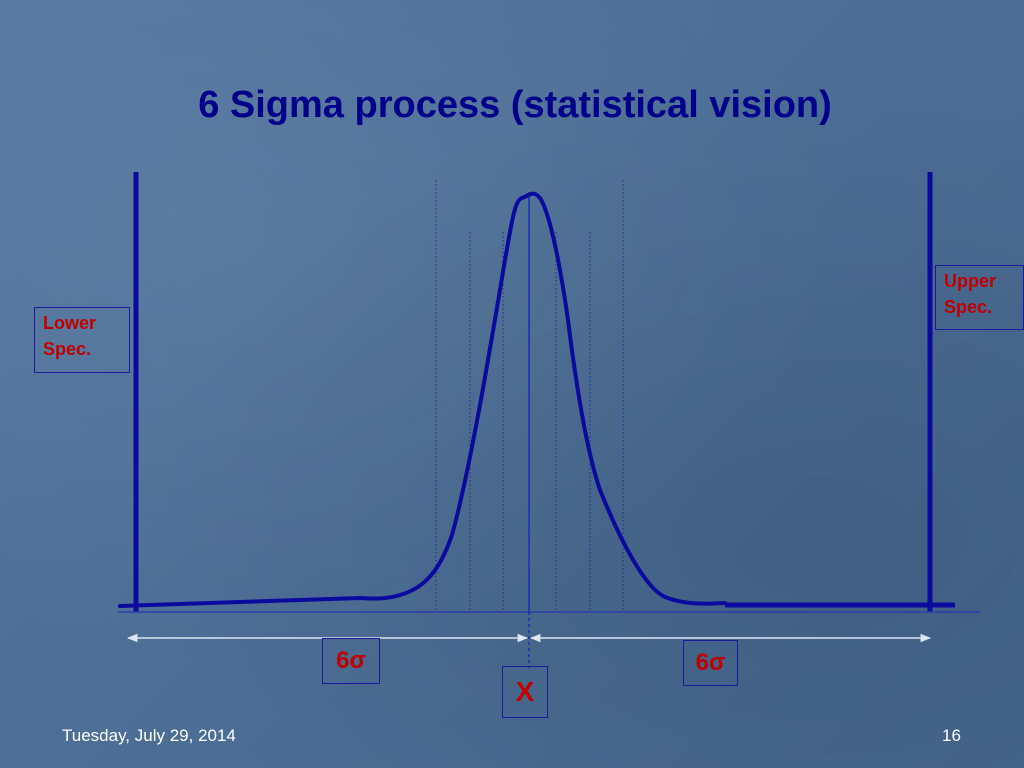  Describe the element at coordinates (70, 323) in the screenshot. I see `lower-spec-line-1: Lower` at that location.